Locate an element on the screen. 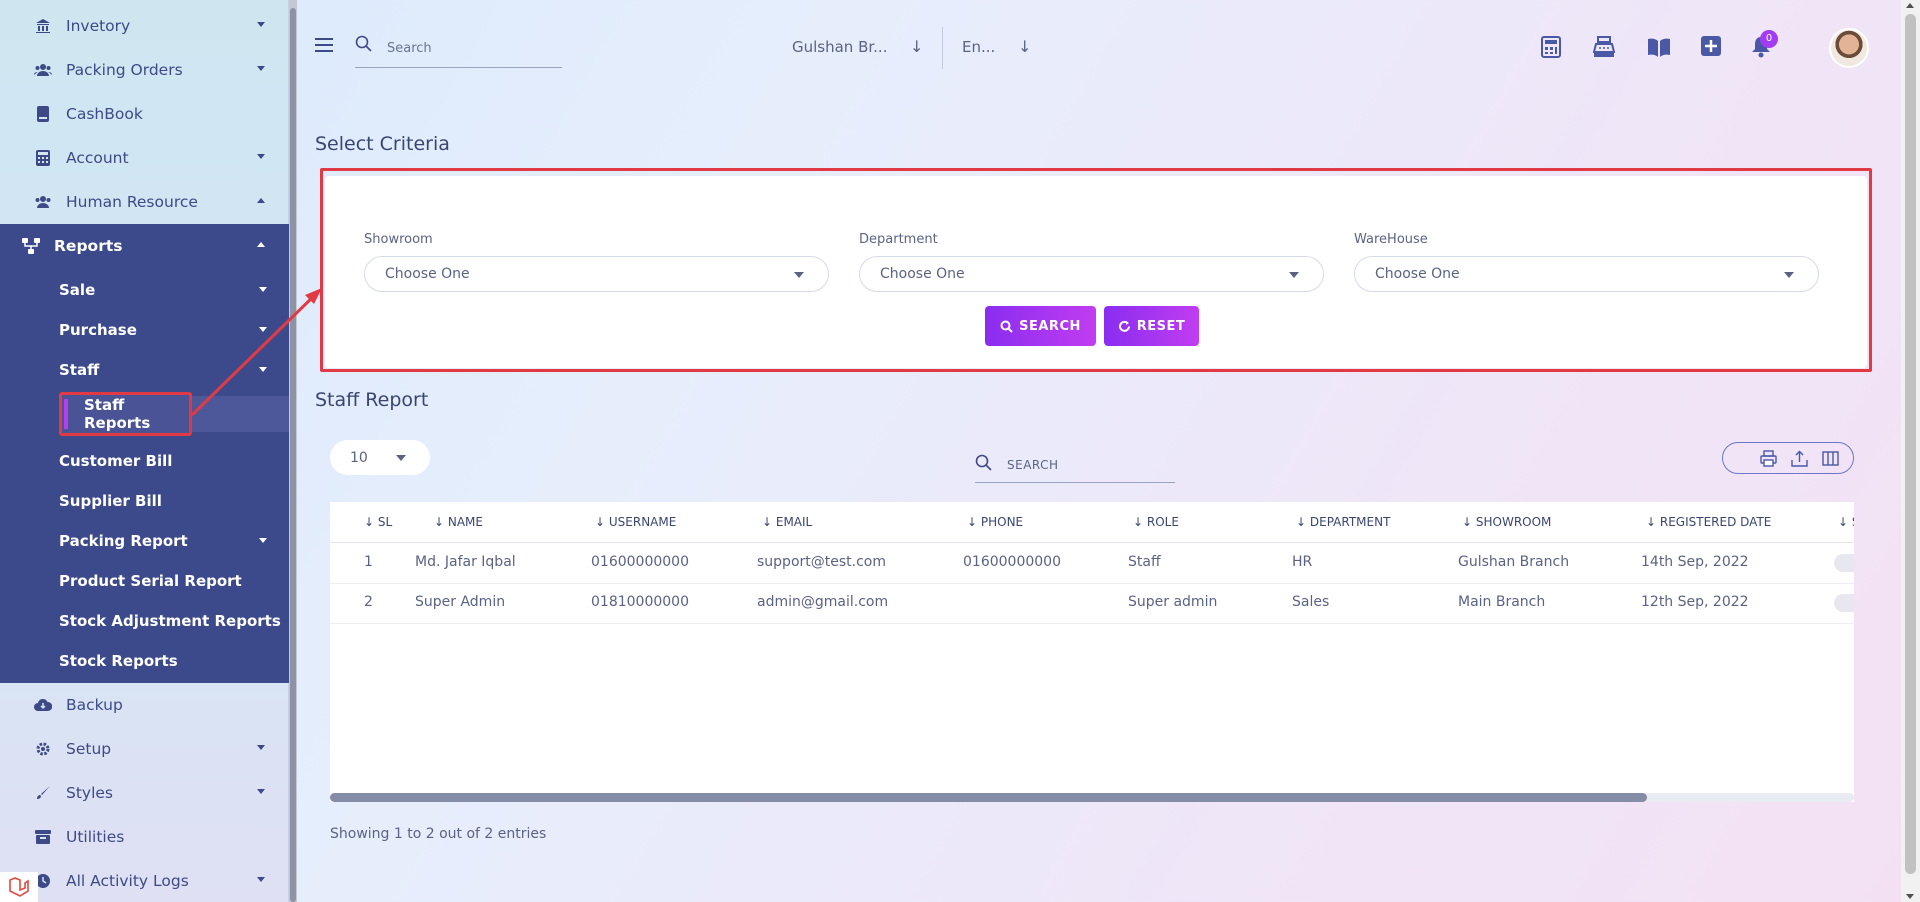 The width and height of the screenshot is (1920, 902). sidebar-item-inventory: Invetory is located at coordinates (144, 26).